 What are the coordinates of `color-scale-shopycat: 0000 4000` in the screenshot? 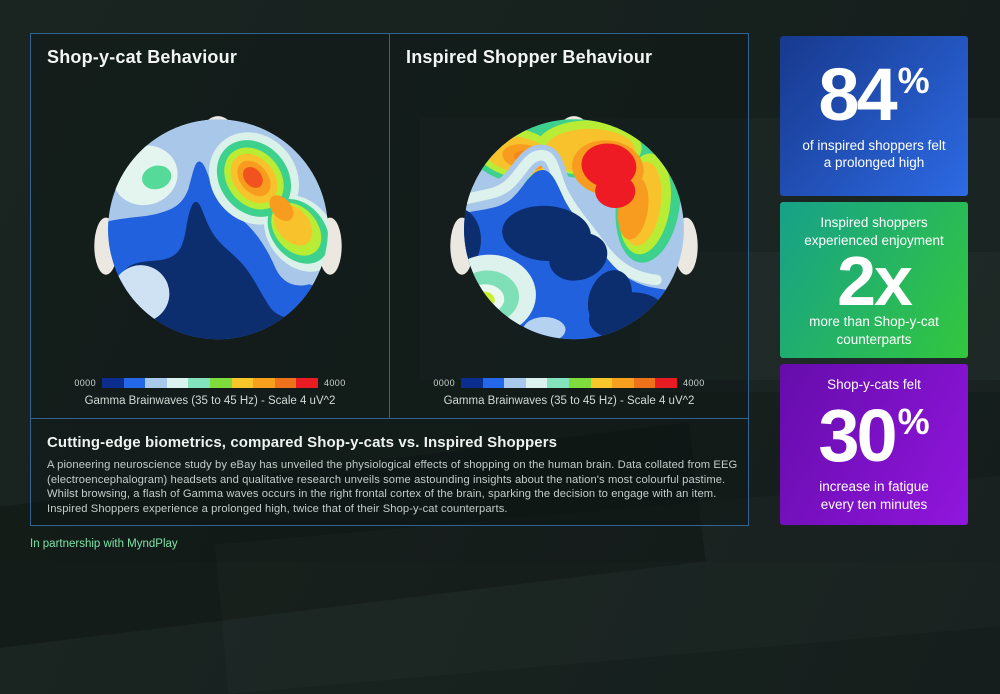 It's located at (210, 383).